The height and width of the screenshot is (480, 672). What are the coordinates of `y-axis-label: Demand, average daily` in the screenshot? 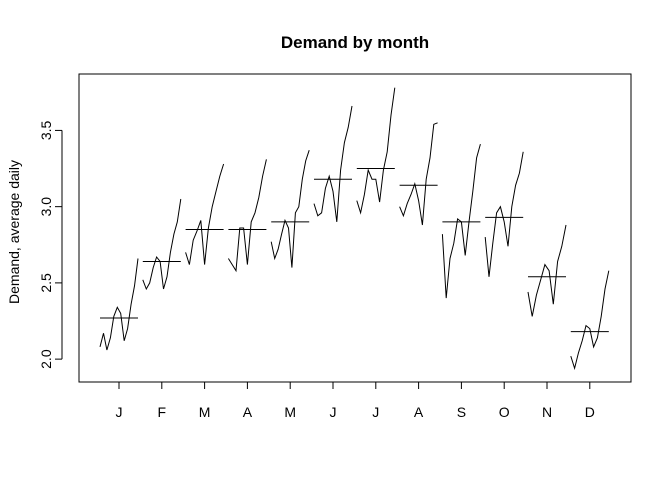 It's located at (14, 232).